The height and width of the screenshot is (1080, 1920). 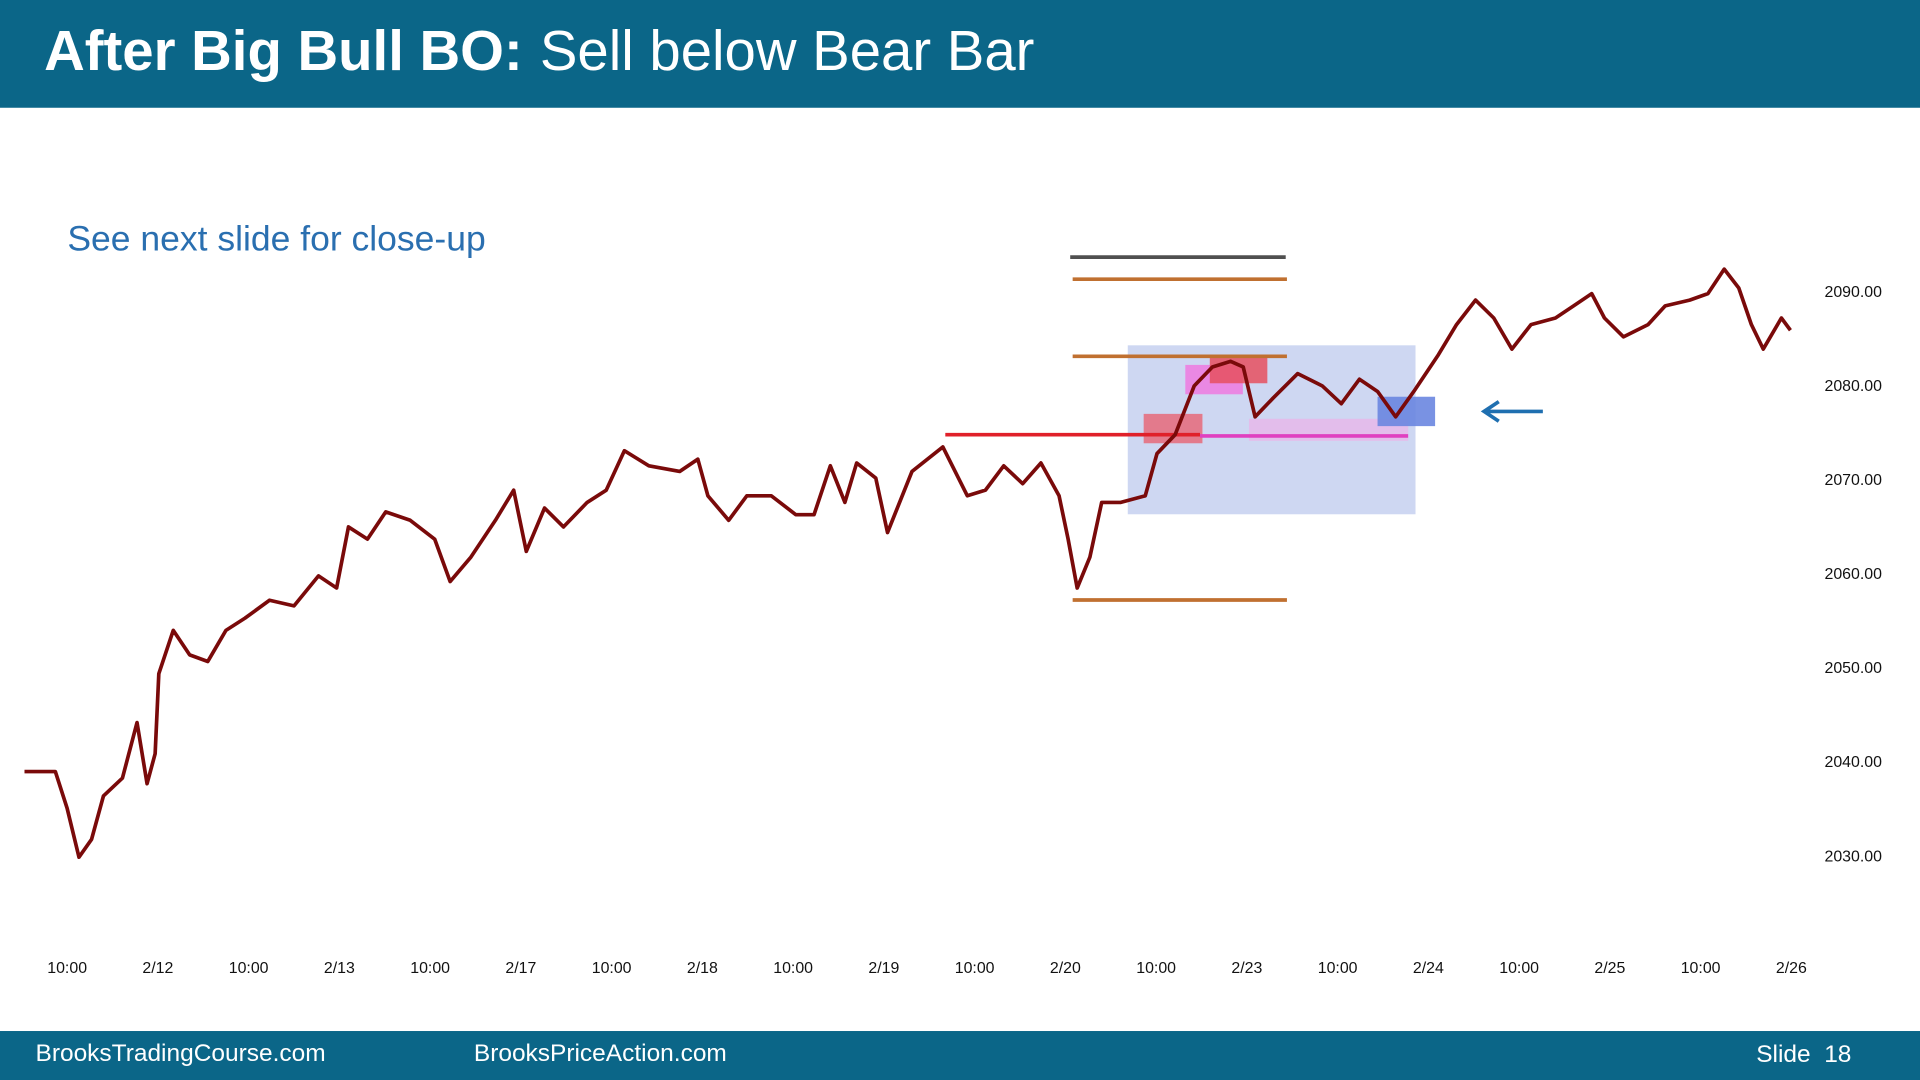 I want to click on header-band, so click(x=960, y=54).